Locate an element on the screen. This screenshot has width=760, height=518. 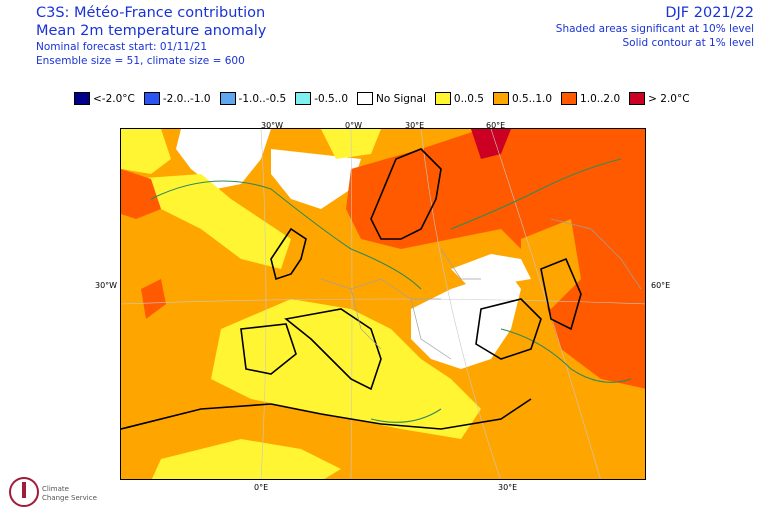
region-hot-north is located at coordinates (491, 144).